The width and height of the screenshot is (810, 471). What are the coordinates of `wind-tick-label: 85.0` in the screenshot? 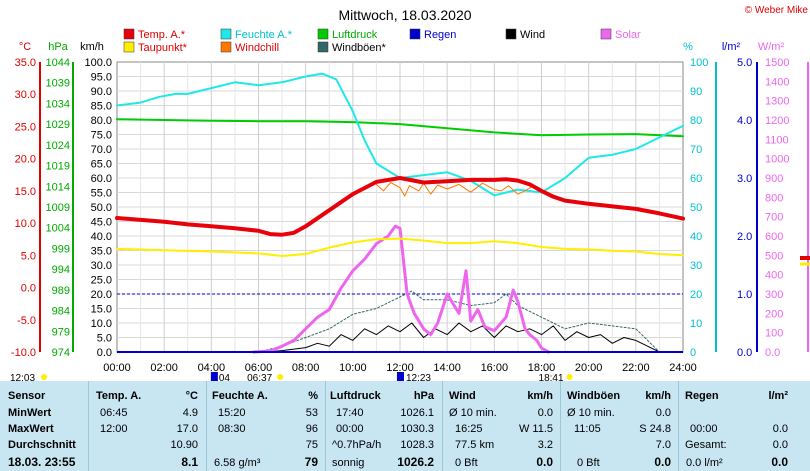 It's located at (101, 107).